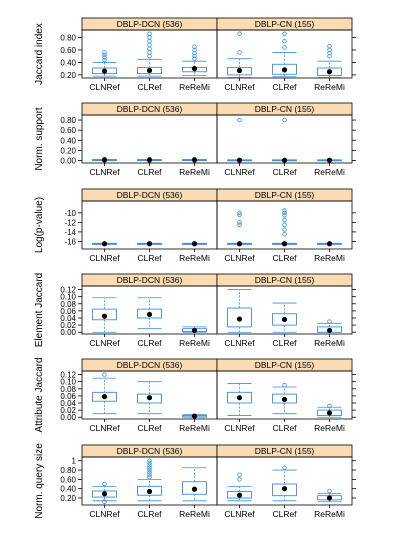 The image size is (415, 542). What do you see at coordinates (68, 290) in the screenshot?
I see `y-tick-label: 0.12` at bounding box center [68, 290].